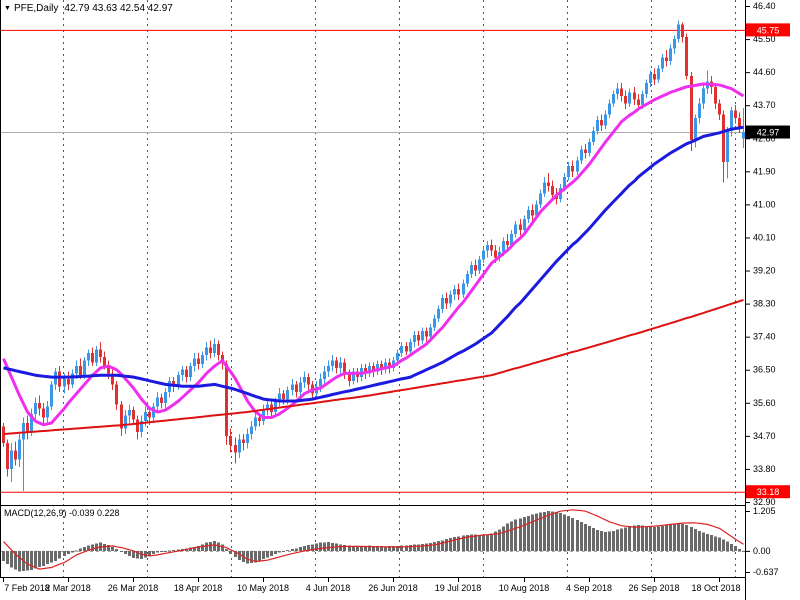  I want to click on date-label: 18 Oct 2018, so click(715, 588).